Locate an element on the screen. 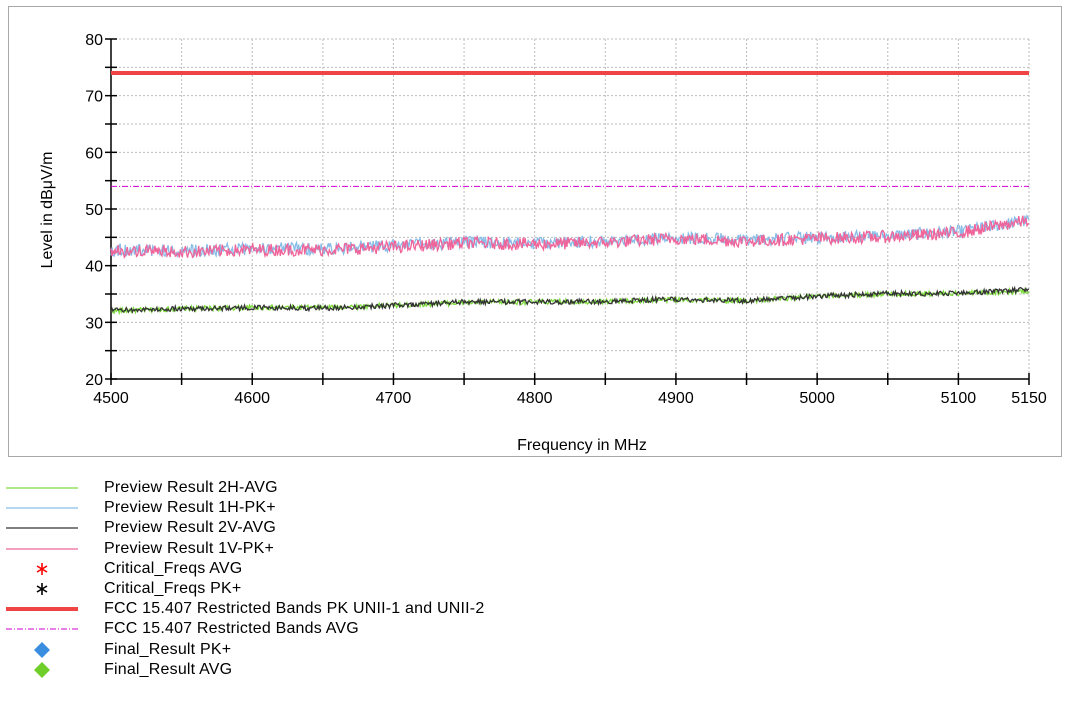  legend-label: Critical_Freqs AVG is located at coordinates (173, 568).